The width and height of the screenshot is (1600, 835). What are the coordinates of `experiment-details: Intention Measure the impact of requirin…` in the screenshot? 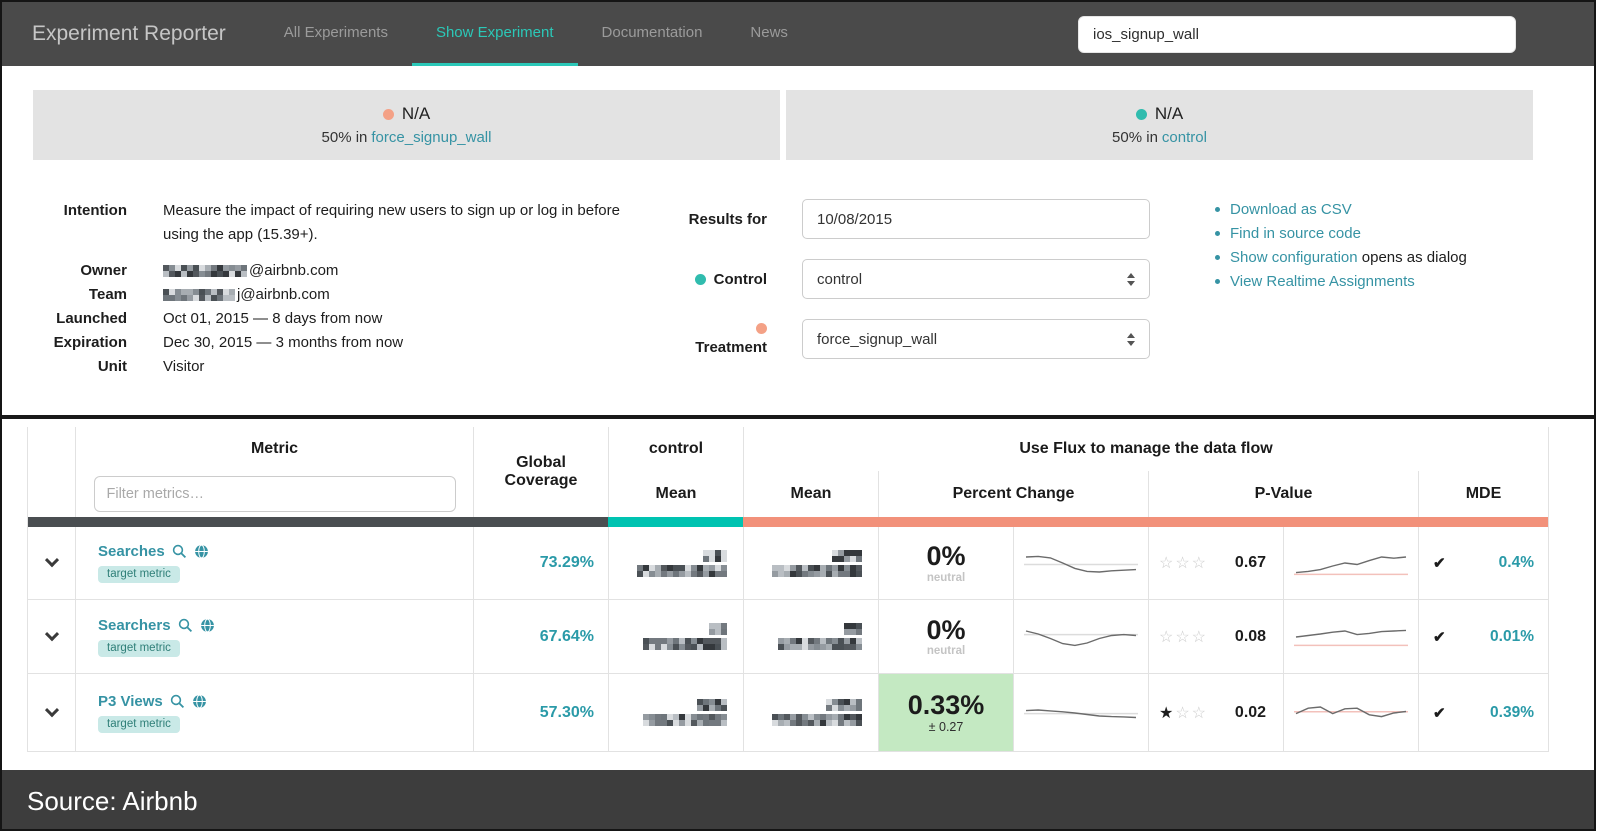 It's located at (342, 289).